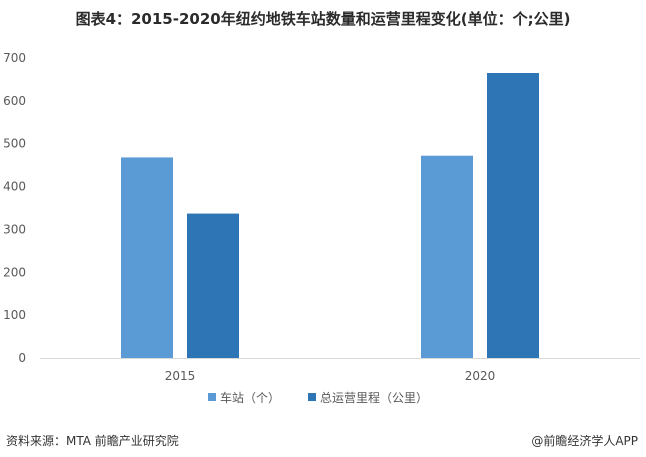 This screenshot has width=646, height=457. Describe the element at coordinates (584, 441) in the screenshot. I see `brand-label: @前瞻经济学人APP` at that location.